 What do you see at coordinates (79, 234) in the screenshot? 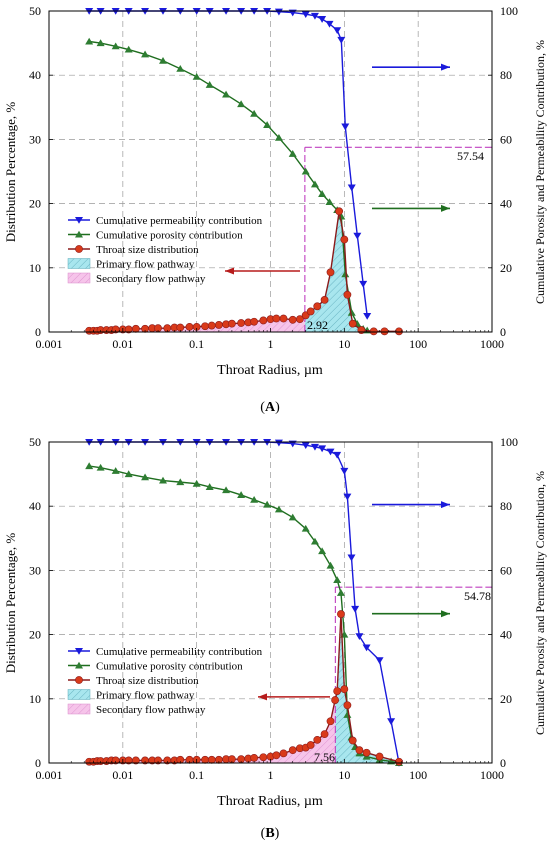
I see `legend-porosity-marker` at bounding box center [79, 234].